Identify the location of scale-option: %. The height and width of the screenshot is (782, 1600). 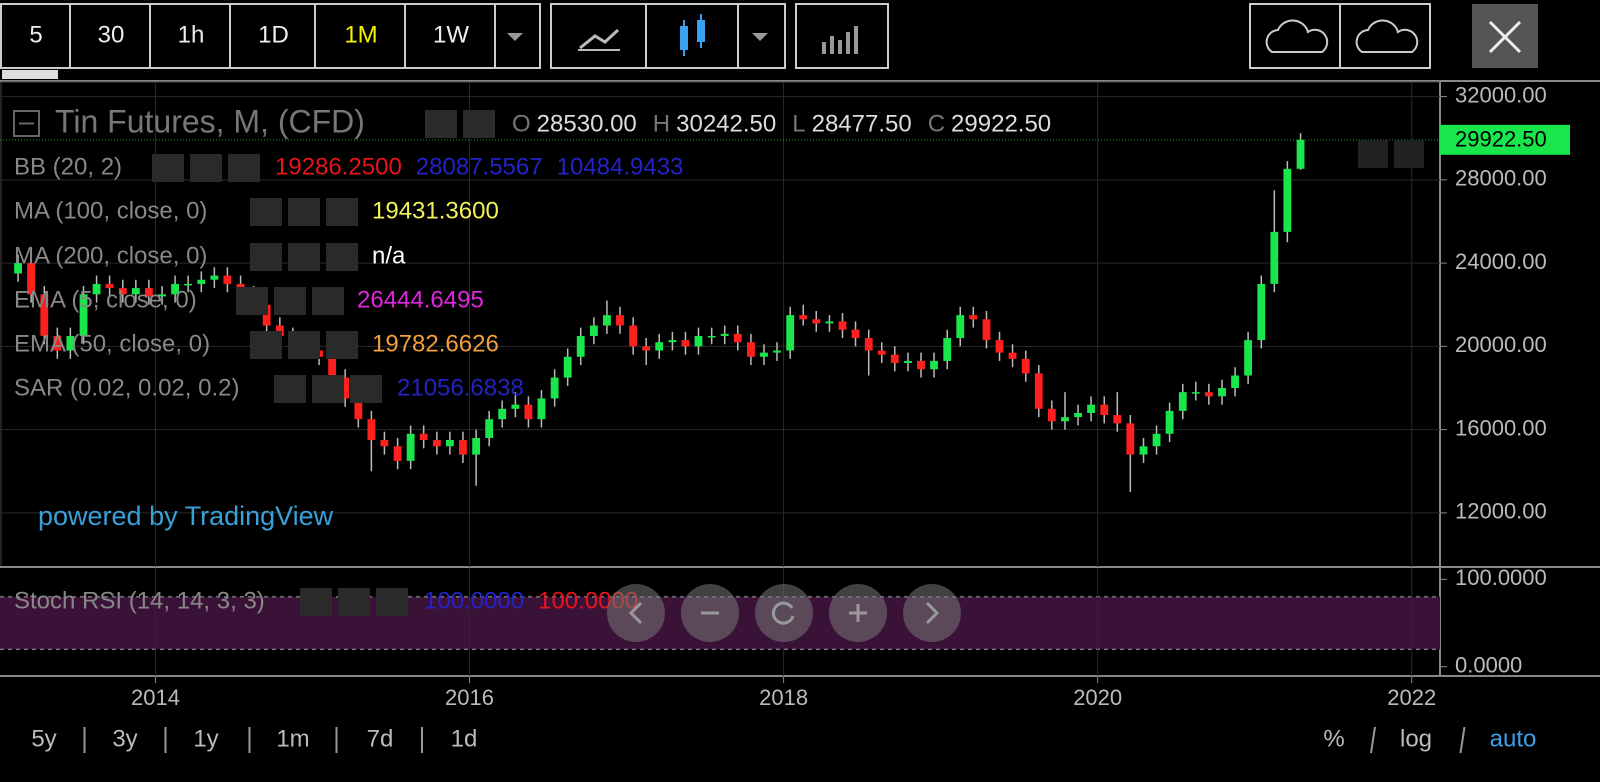
(1333, 738).